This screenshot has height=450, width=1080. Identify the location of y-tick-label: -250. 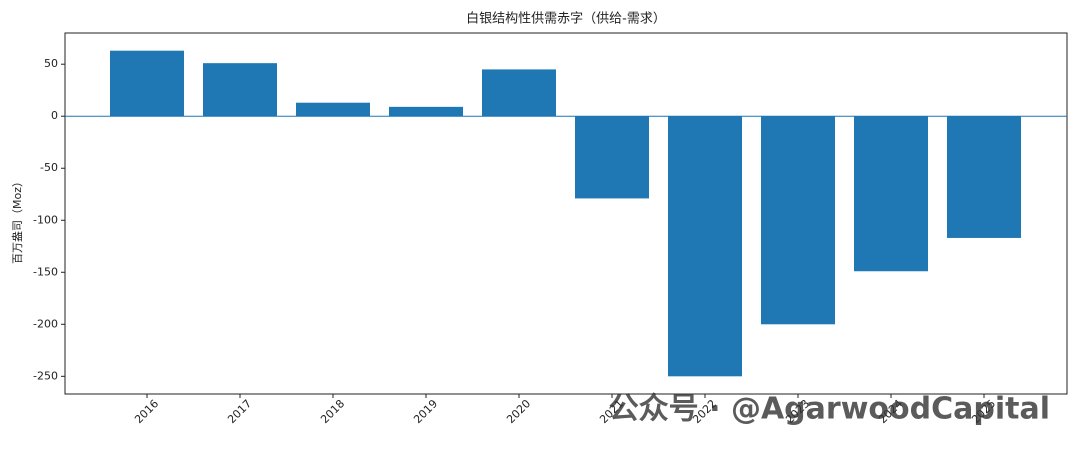
(45, 375).